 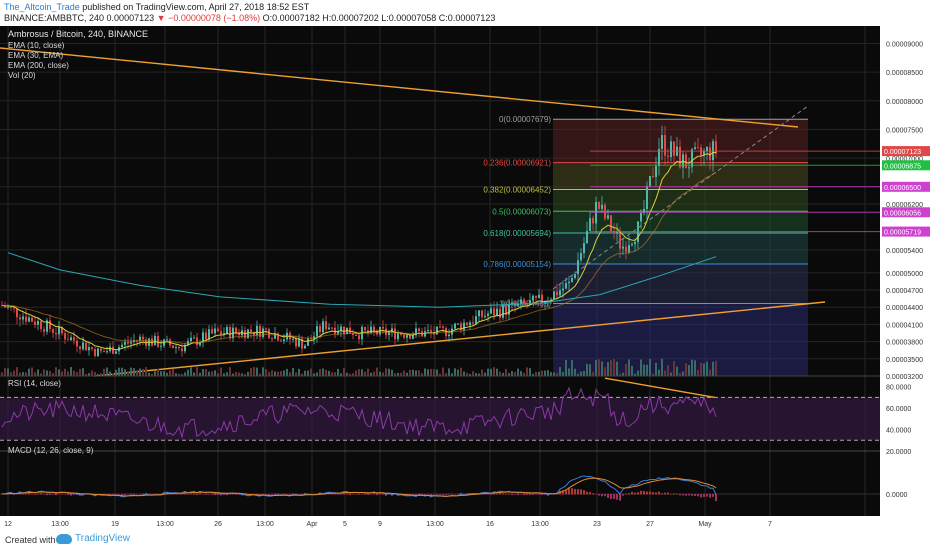 What do you see at coordinates (906, 151) in the screenshot?
I see `price-badge` at bounding box center [906, 151].